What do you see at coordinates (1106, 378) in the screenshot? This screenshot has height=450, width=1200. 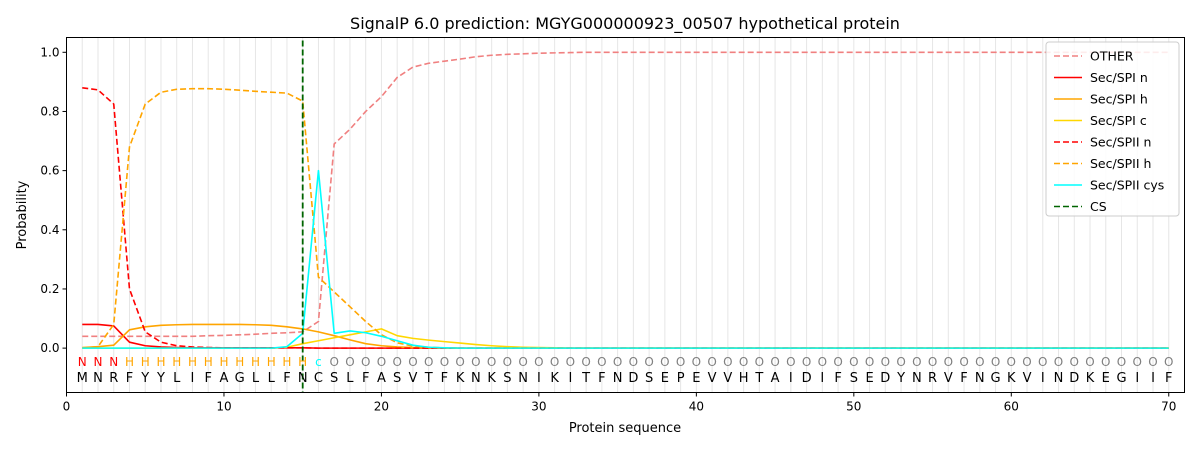 I see `residue-label: E` at bounding box center [1106, 378].